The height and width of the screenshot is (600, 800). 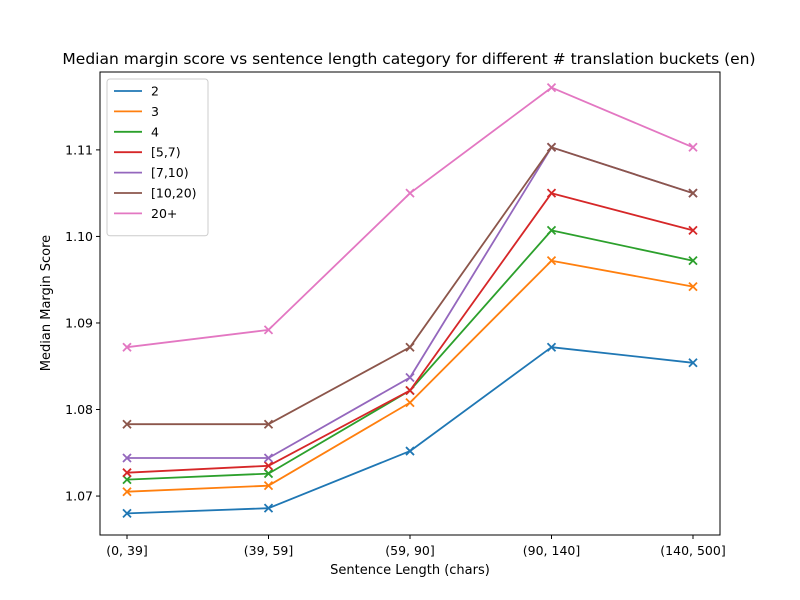 I want to click on legend-label: [7,10), so click(x=170, y=172).